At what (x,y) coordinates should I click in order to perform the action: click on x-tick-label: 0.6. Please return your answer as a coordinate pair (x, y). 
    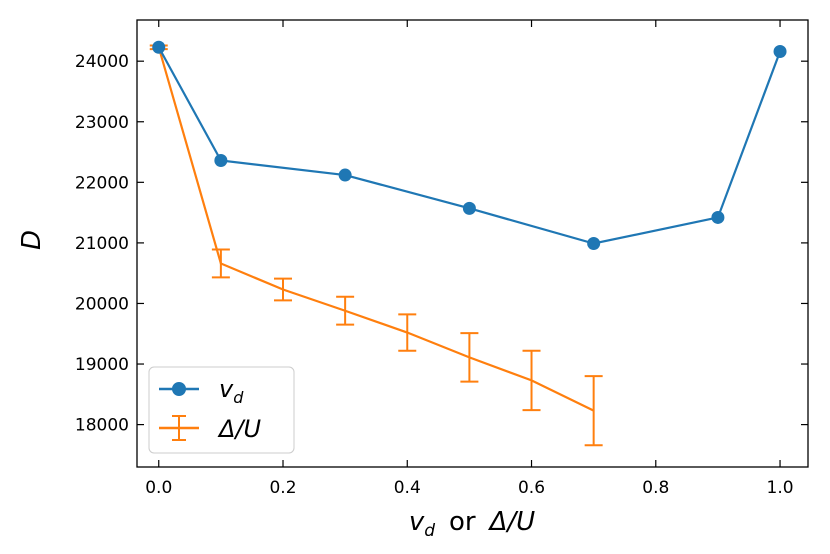
    Looking at the image, I should click on (531, 488).